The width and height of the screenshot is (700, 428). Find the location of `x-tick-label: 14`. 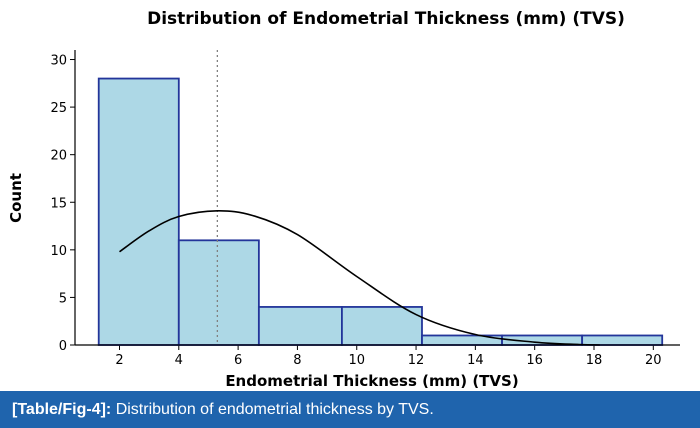

x-tick-label: 14 is located at coordinates (475, 360).